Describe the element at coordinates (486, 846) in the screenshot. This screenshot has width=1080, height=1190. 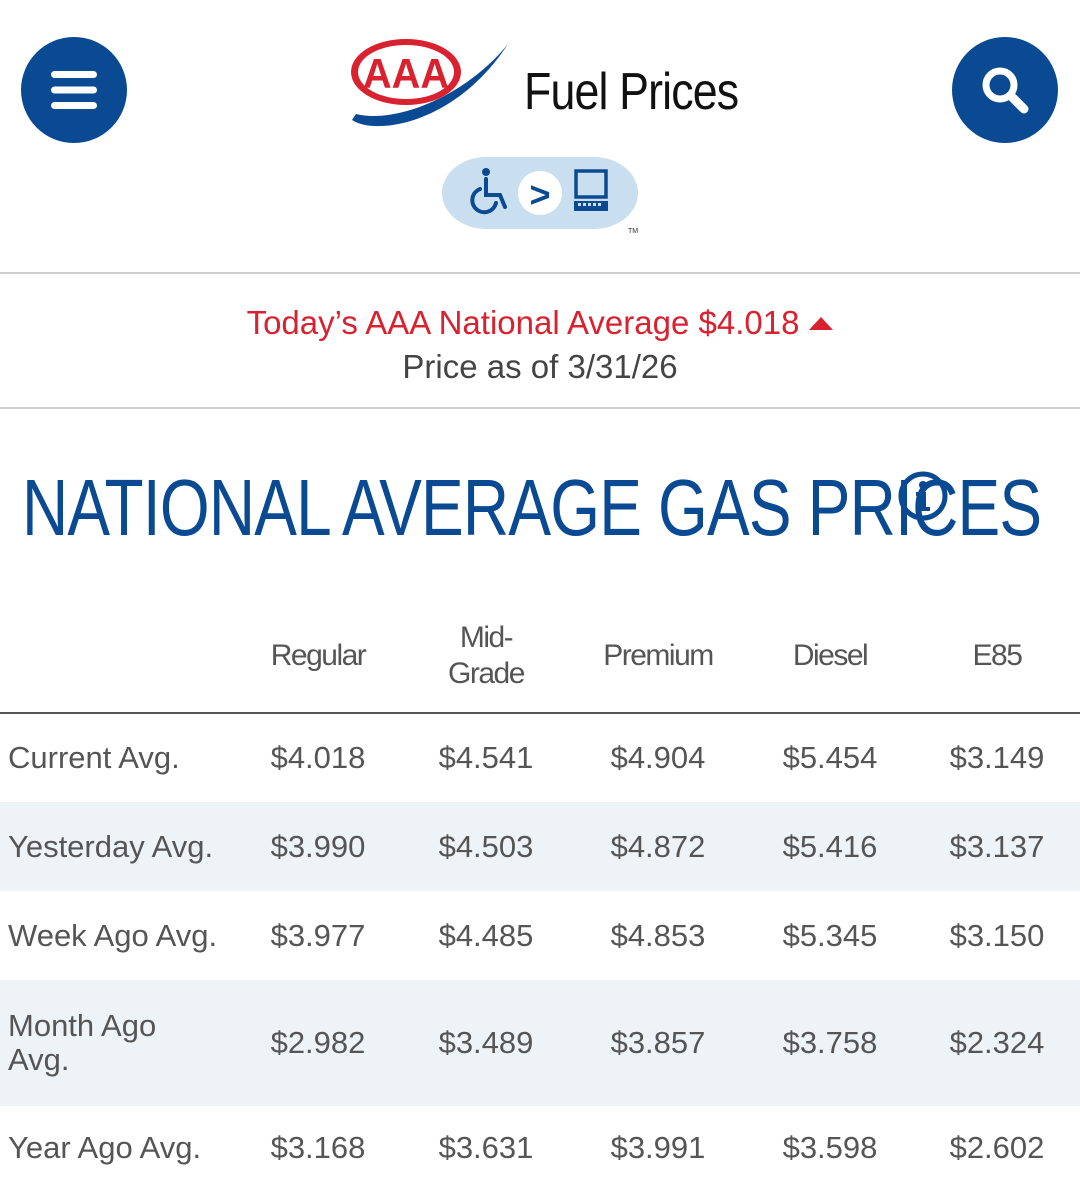
I see `price-cell: $4.503` at that location.